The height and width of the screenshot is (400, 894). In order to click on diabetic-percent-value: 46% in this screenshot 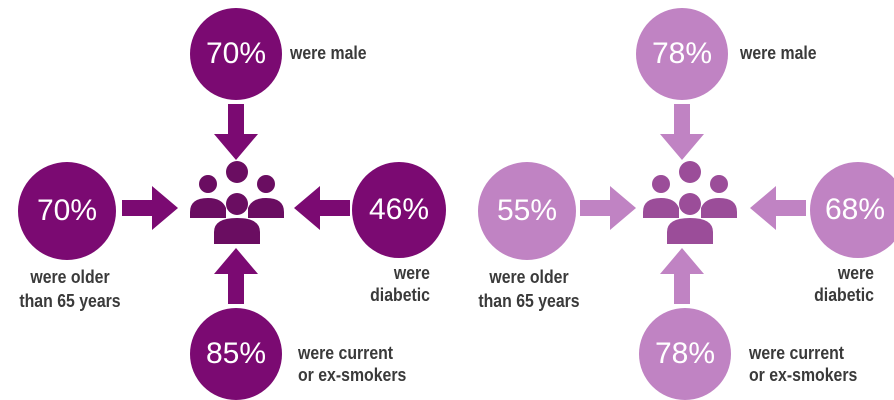, I will do `click(399, 209)`.